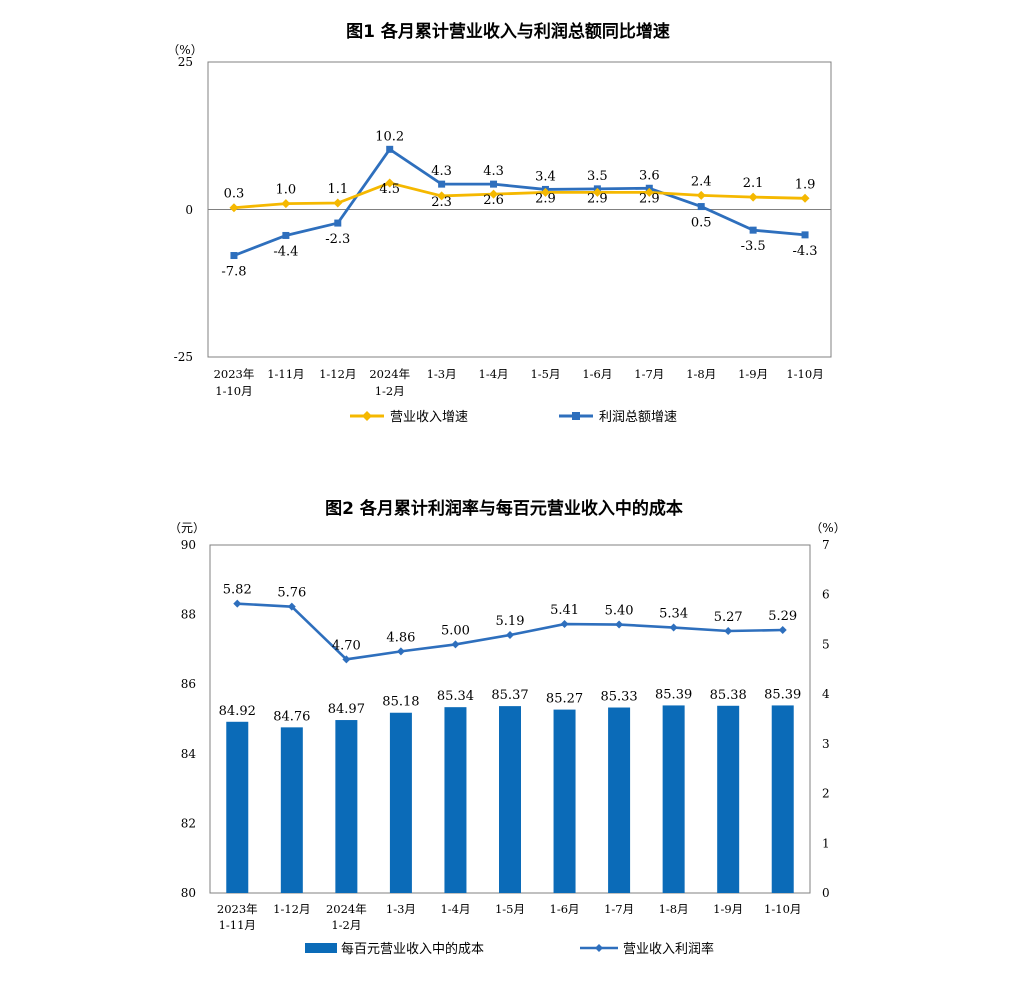 Image resolution: width=1024 pixels, height=988 pixels. What do you see at coordinates (782, 616) in the screenshot?
I see `margin-label: 5.29` at bounding box center [782, 616].